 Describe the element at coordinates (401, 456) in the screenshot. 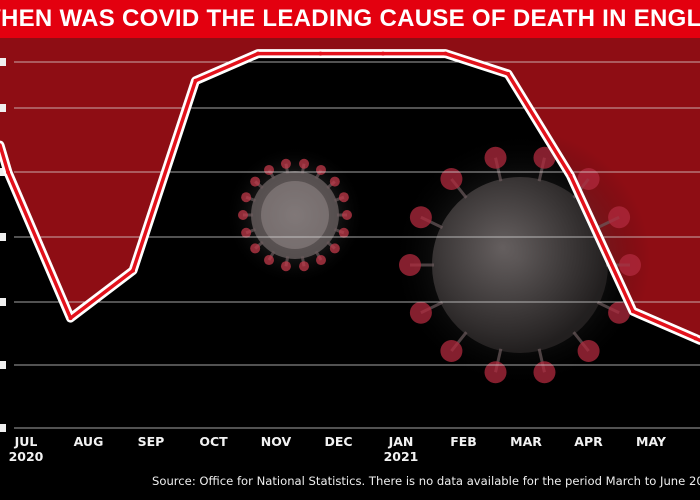

I see `x-tick-year-2021: 2021` at that location.